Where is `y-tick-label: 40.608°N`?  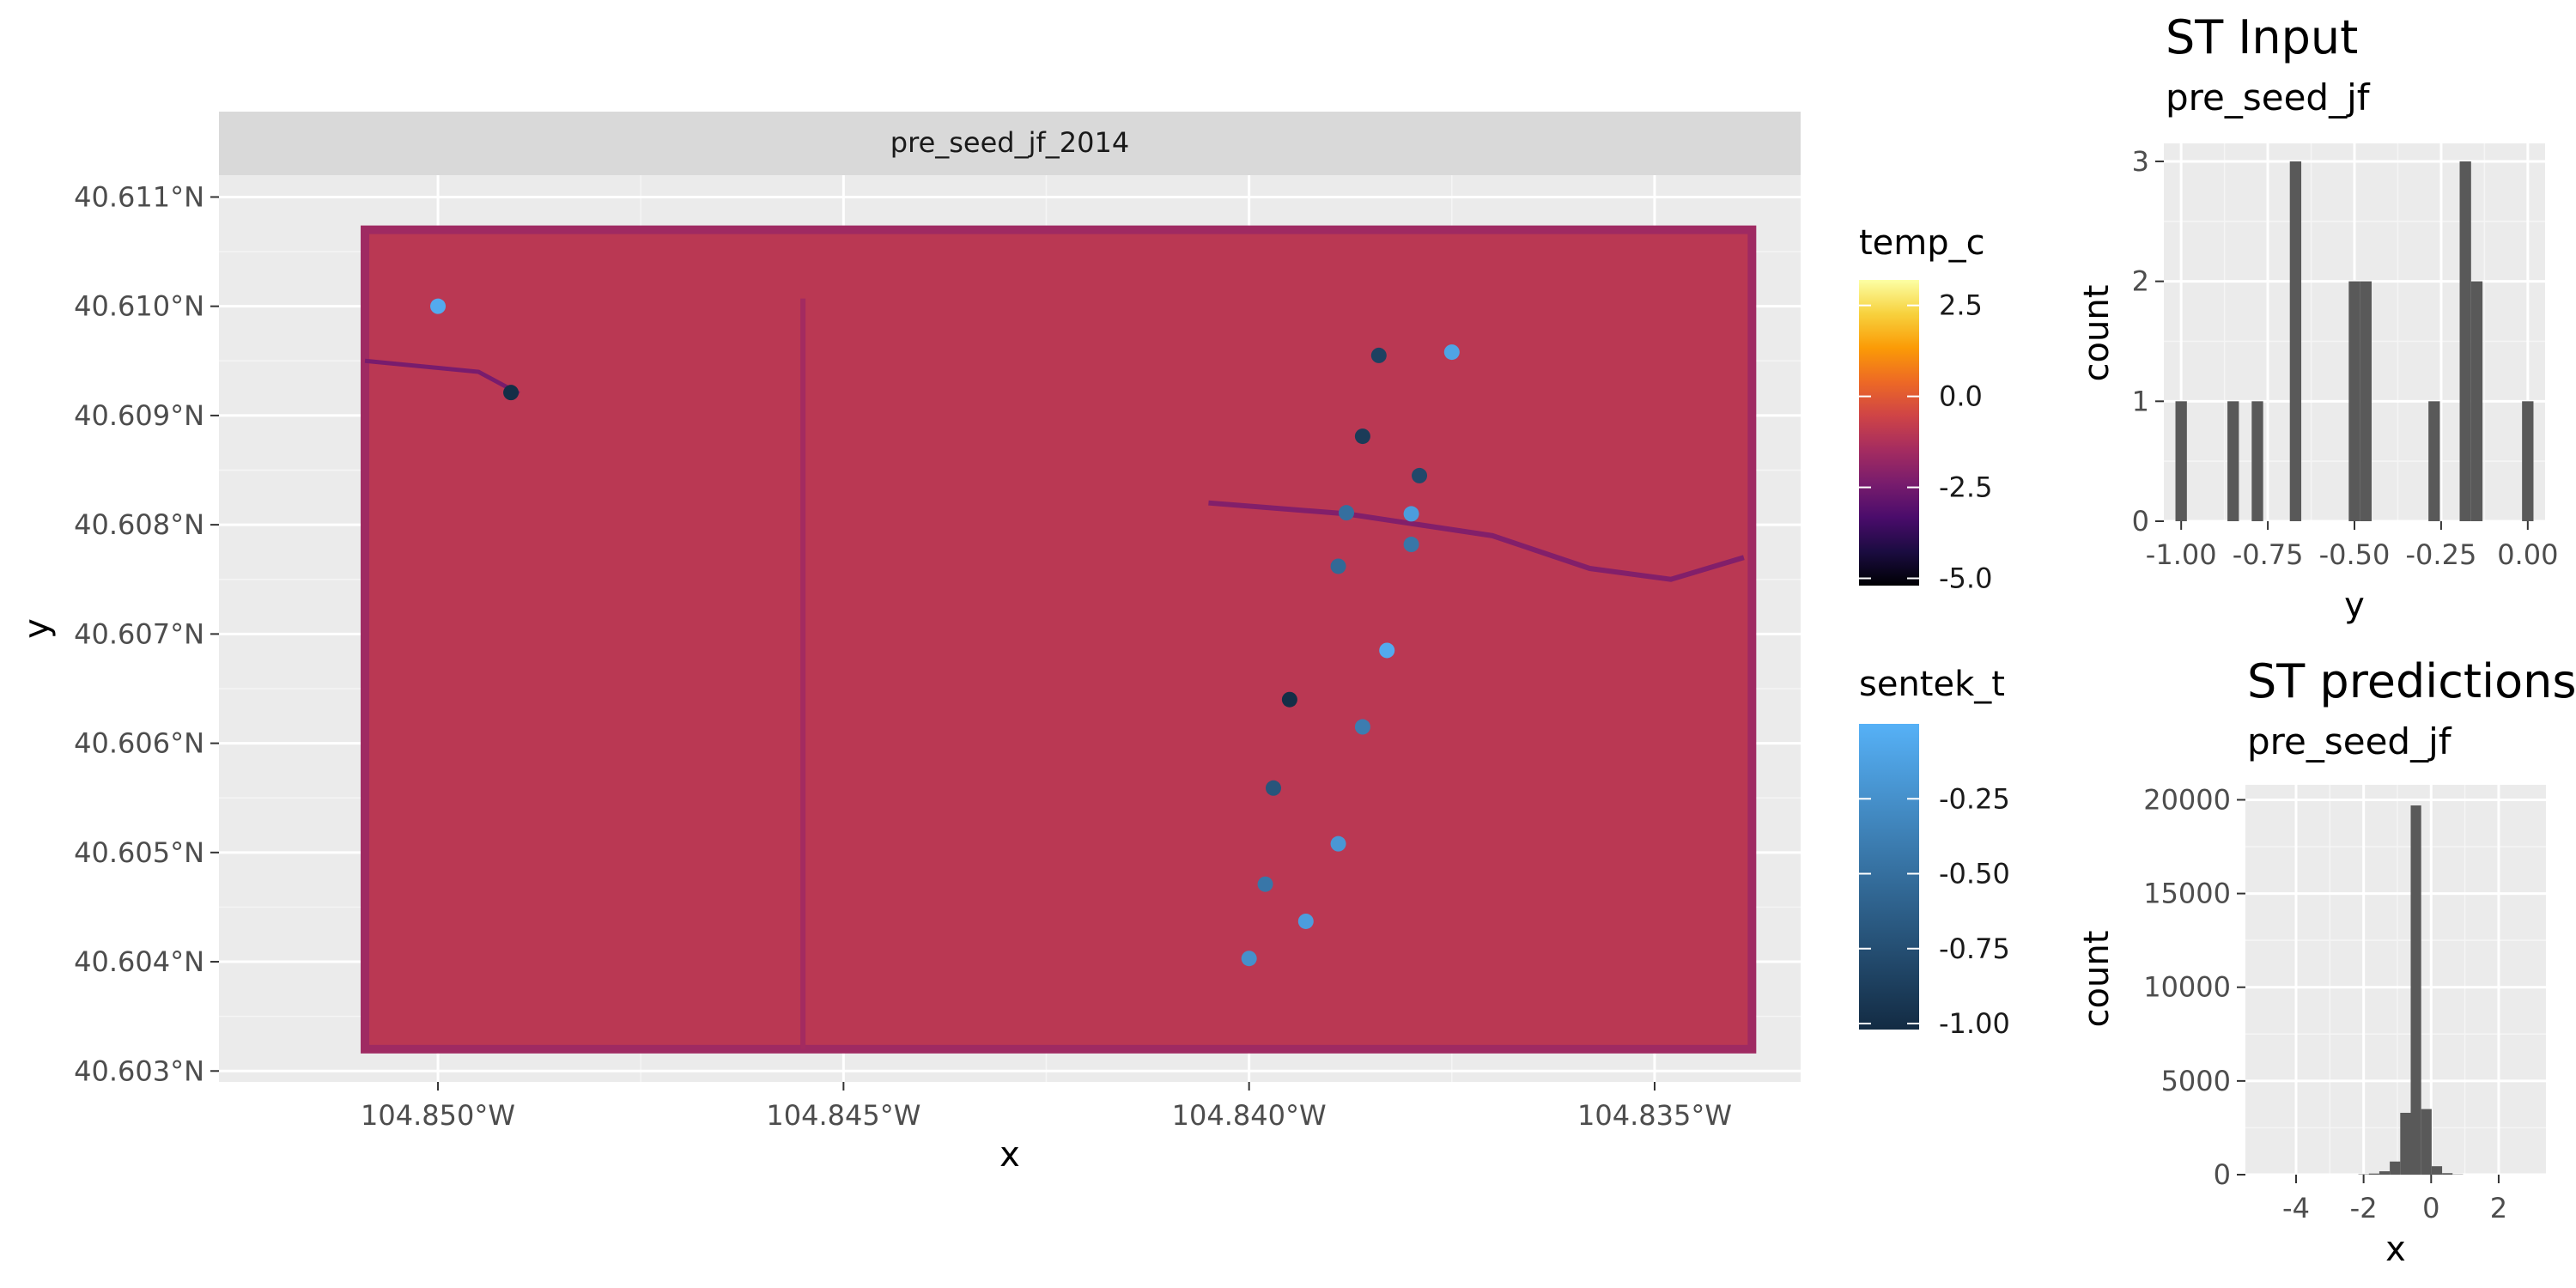
y-tick-label: 40.608°N is located at coordinates (139, 524).